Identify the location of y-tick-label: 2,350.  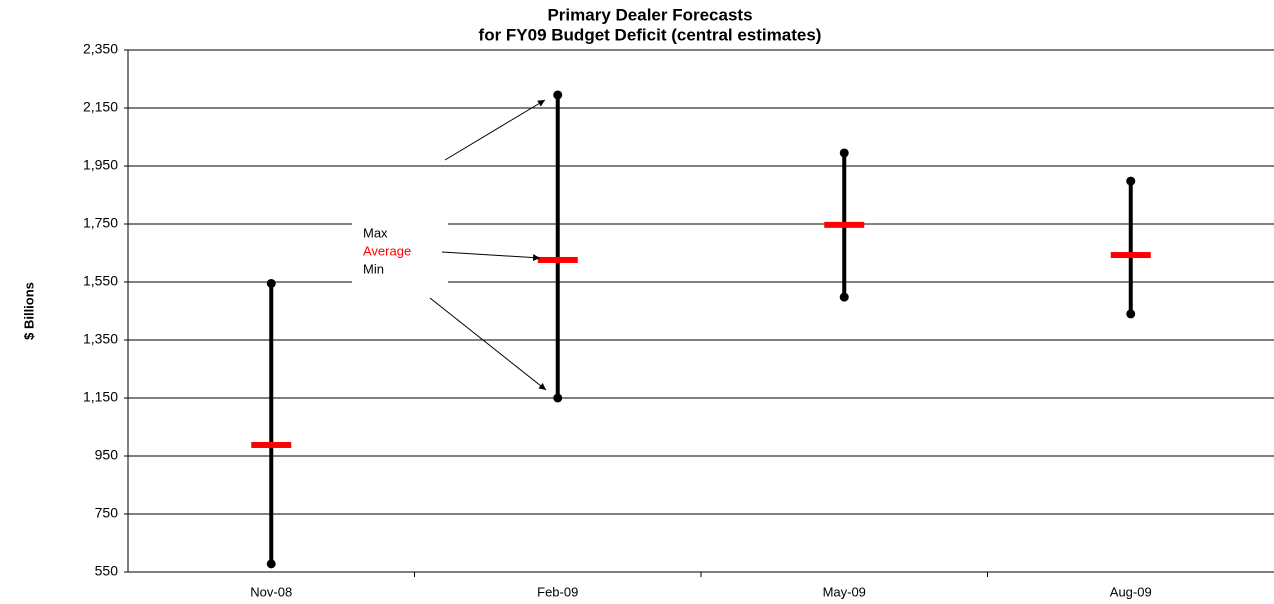
(100, 49).